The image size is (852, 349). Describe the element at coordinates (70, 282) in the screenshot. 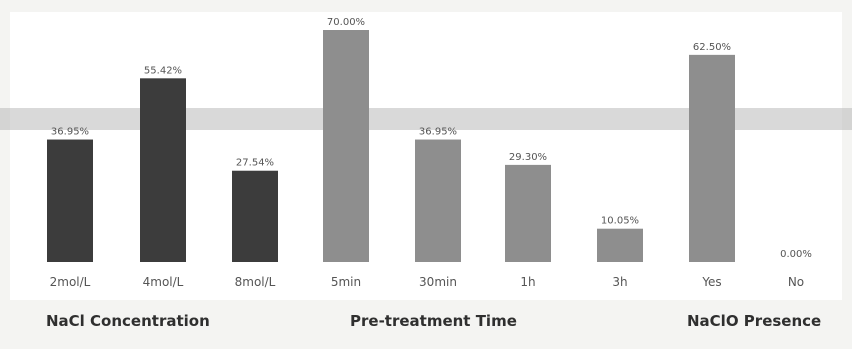

I see `tick-label-2mol-l: 2mol/L` at that location.